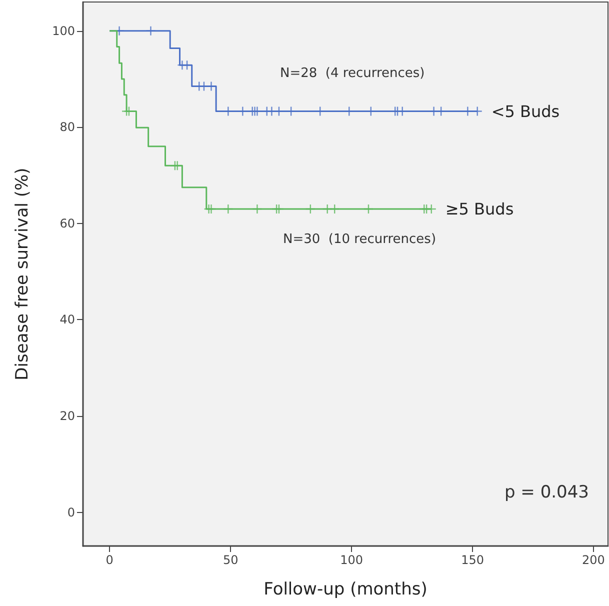 The width and height of the screenshot is (609, 606). Describe the element at coordinates (593, 560) in the screenshot. I see `x-tick-label: 200` at that location.